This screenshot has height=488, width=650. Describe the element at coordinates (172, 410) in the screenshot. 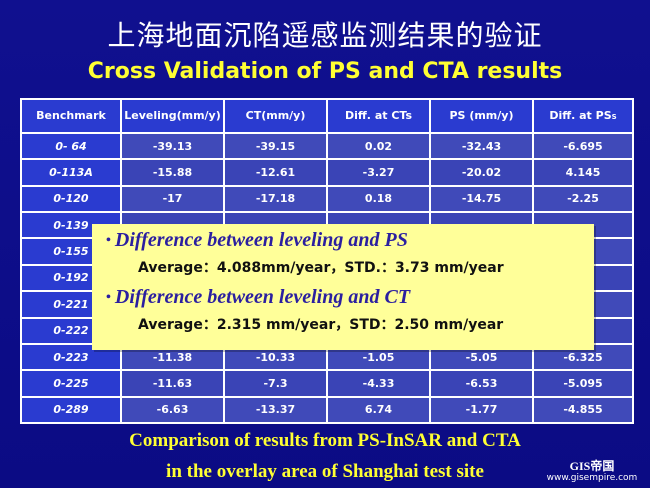

I see `cell-leveling: -6.63` at that location.